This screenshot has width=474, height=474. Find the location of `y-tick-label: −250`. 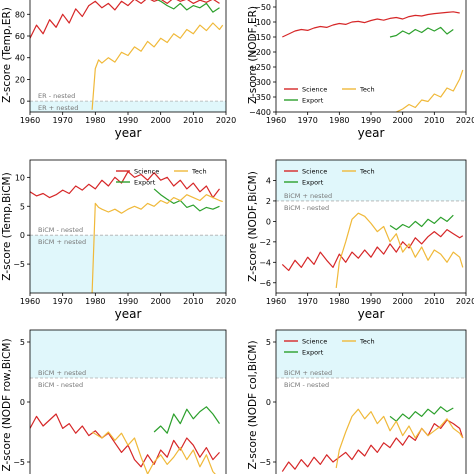

y-tick-label: −250 is located at coordinates (260, 67).